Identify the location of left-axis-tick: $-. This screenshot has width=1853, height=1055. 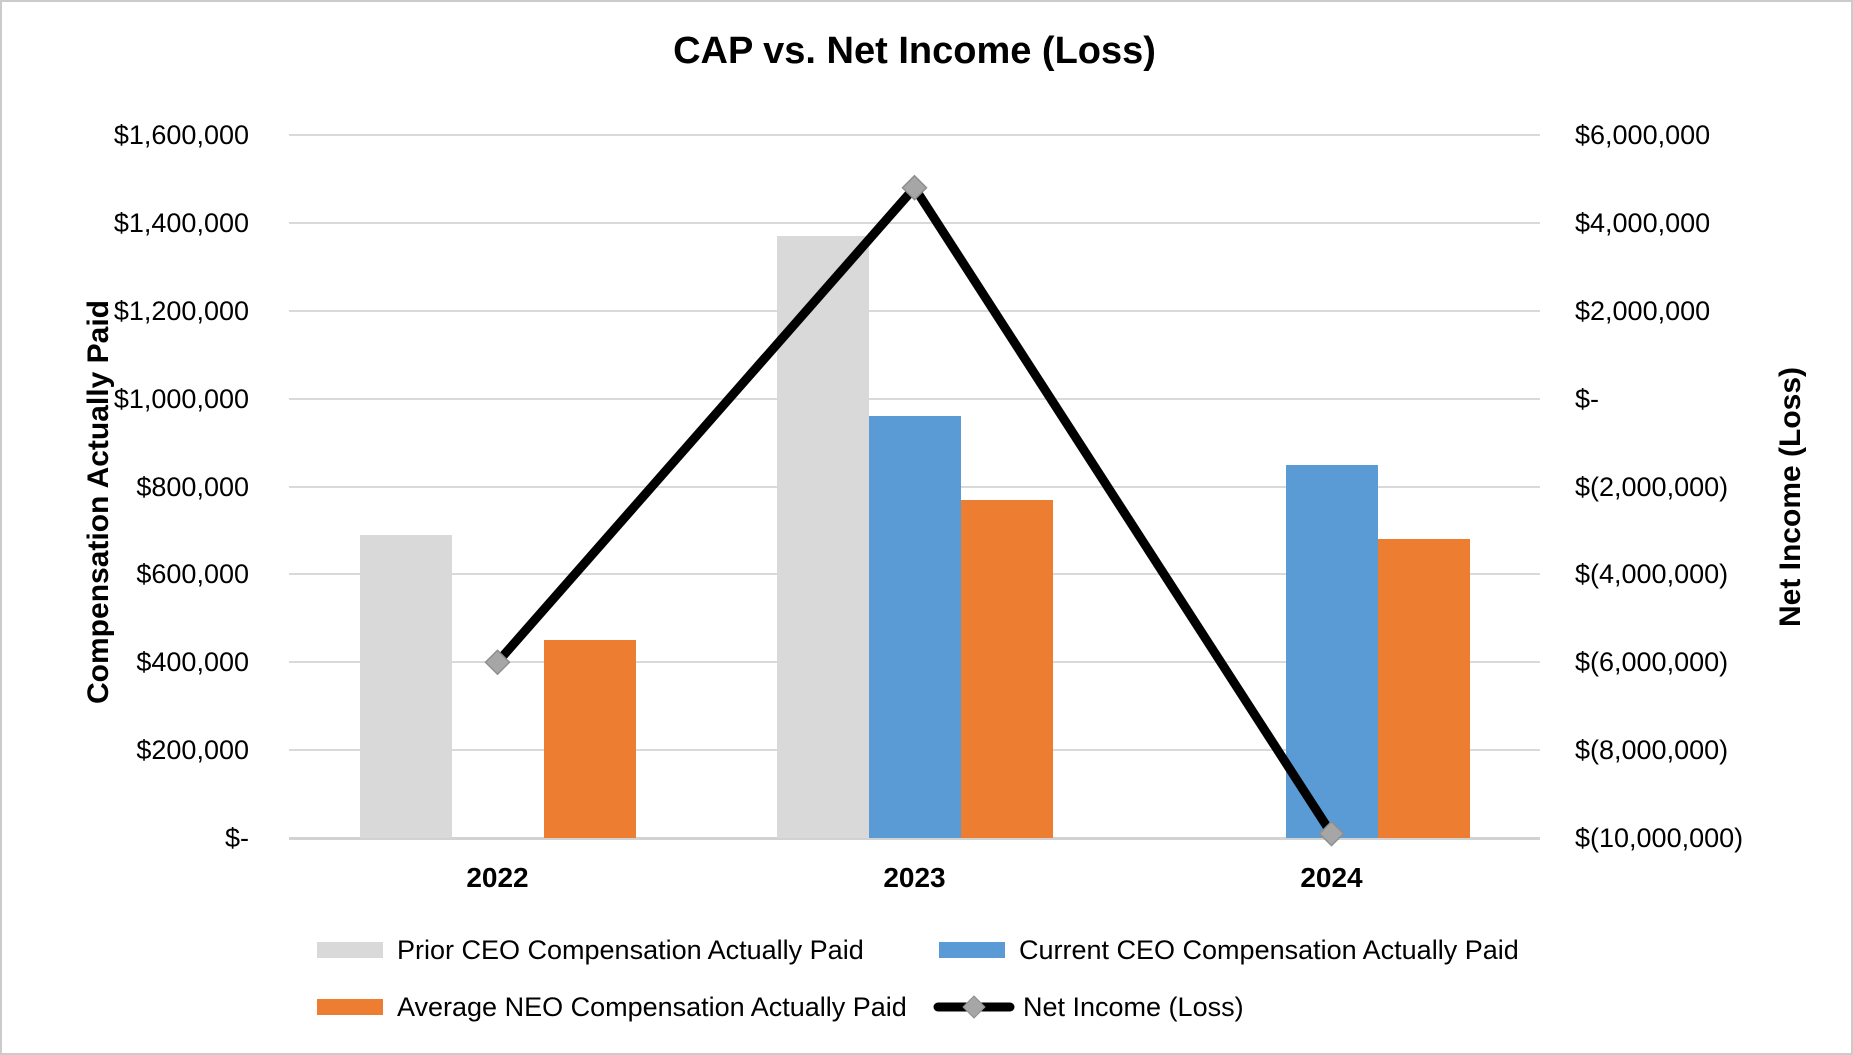
(236, 838).